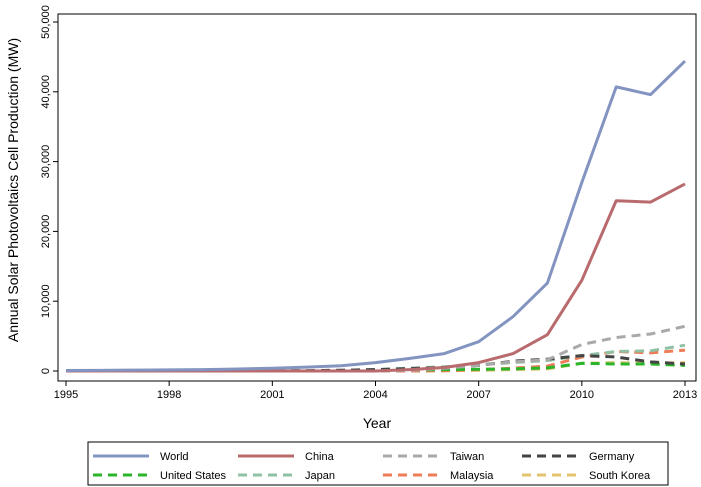  Describe the element at coordinates (620, 476) in the screenshot. I see `legend-label: South Korea` at that location.